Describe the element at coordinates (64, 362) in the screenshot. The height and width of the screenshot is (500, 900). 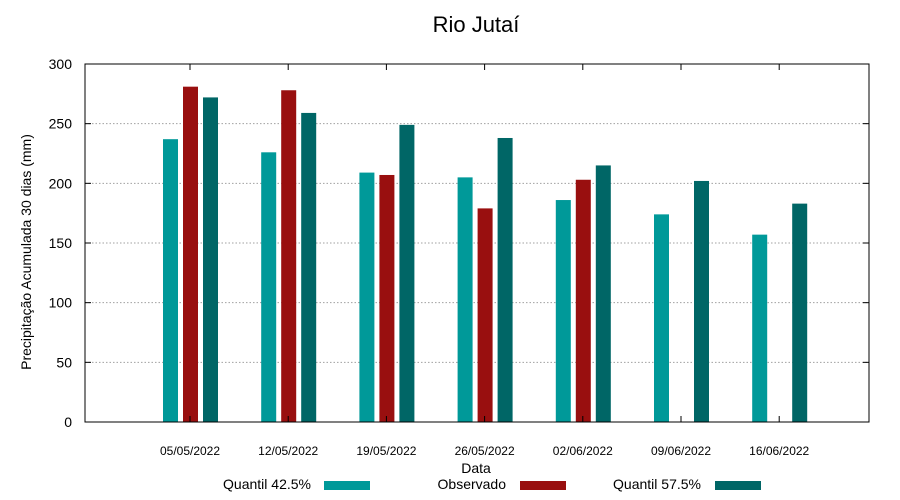
I see `y-tick-label: 50` at that location.